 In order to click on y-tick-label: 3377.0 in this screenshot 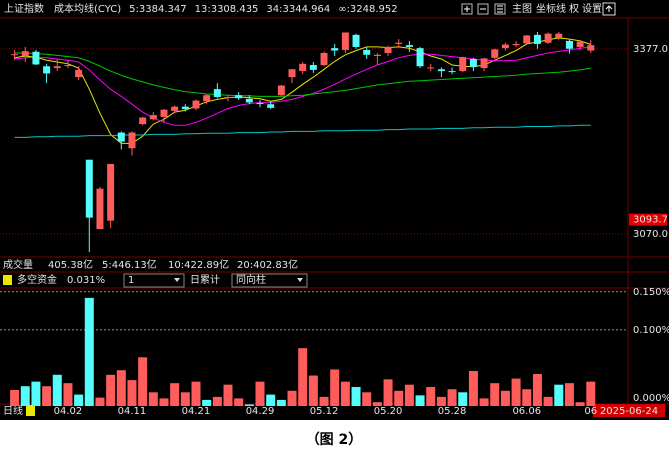, I will do `click(650, 49)`.